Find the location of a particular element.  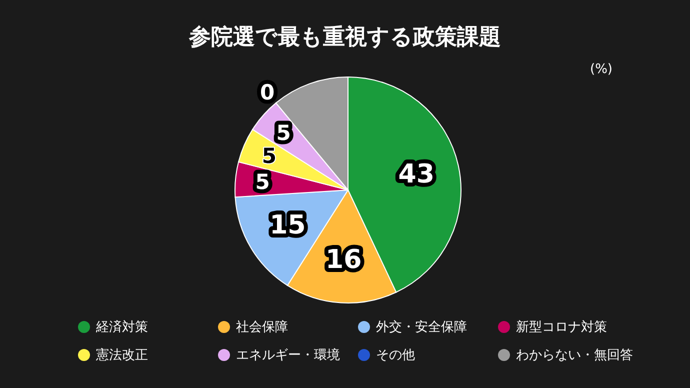

chart-title: 参院選で最も重視する政策課題 is located at coordinates (345, 38).